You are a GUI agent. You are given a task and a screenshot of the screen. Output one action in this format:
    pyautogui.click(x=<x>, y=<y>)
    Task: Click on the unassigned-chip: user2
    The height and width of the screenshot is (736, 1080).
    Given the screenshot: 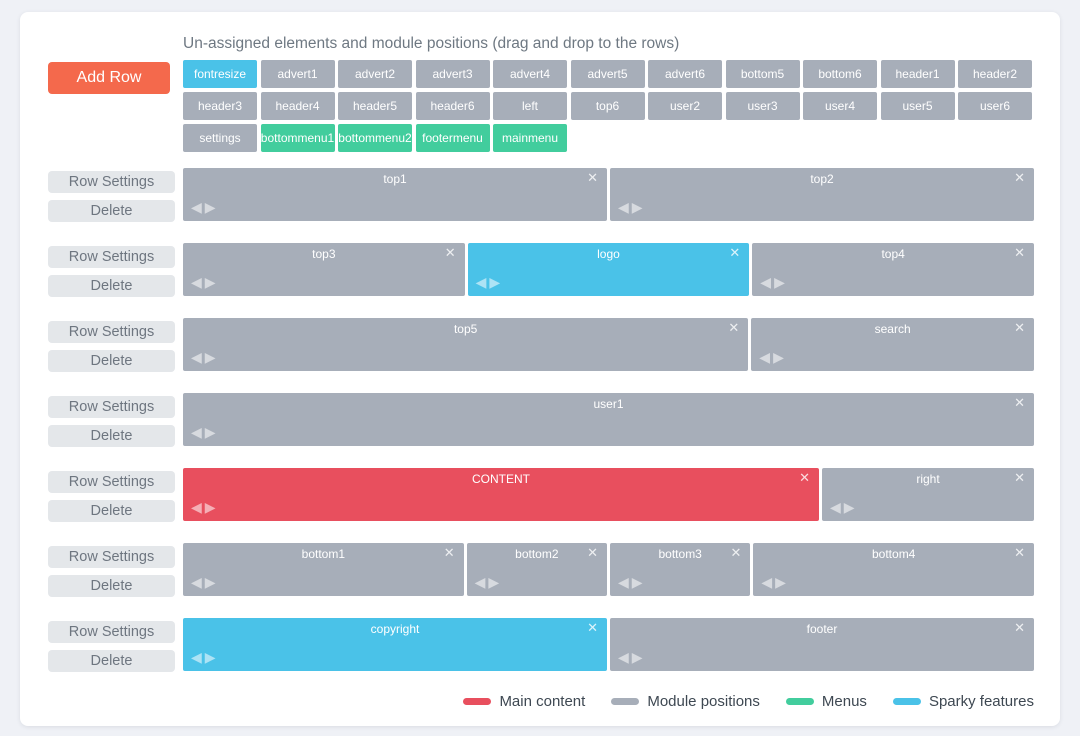 What is the action you would take?
    pyautogui.click(x=685, y=106)
    